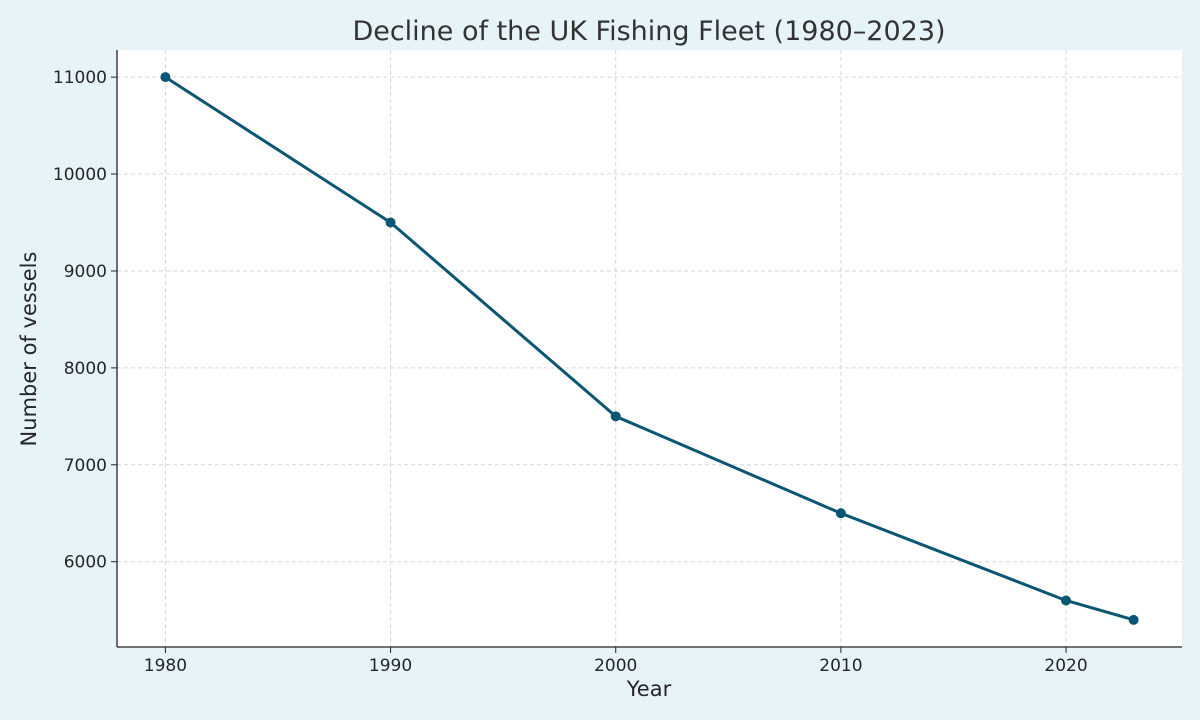 The width and height of the screenshot is (1200, 720). What do you see at coordinates (29, 349) in the screenshot?
I see `y-axis-label: Number of vessels` at bounding box center [29, 349].